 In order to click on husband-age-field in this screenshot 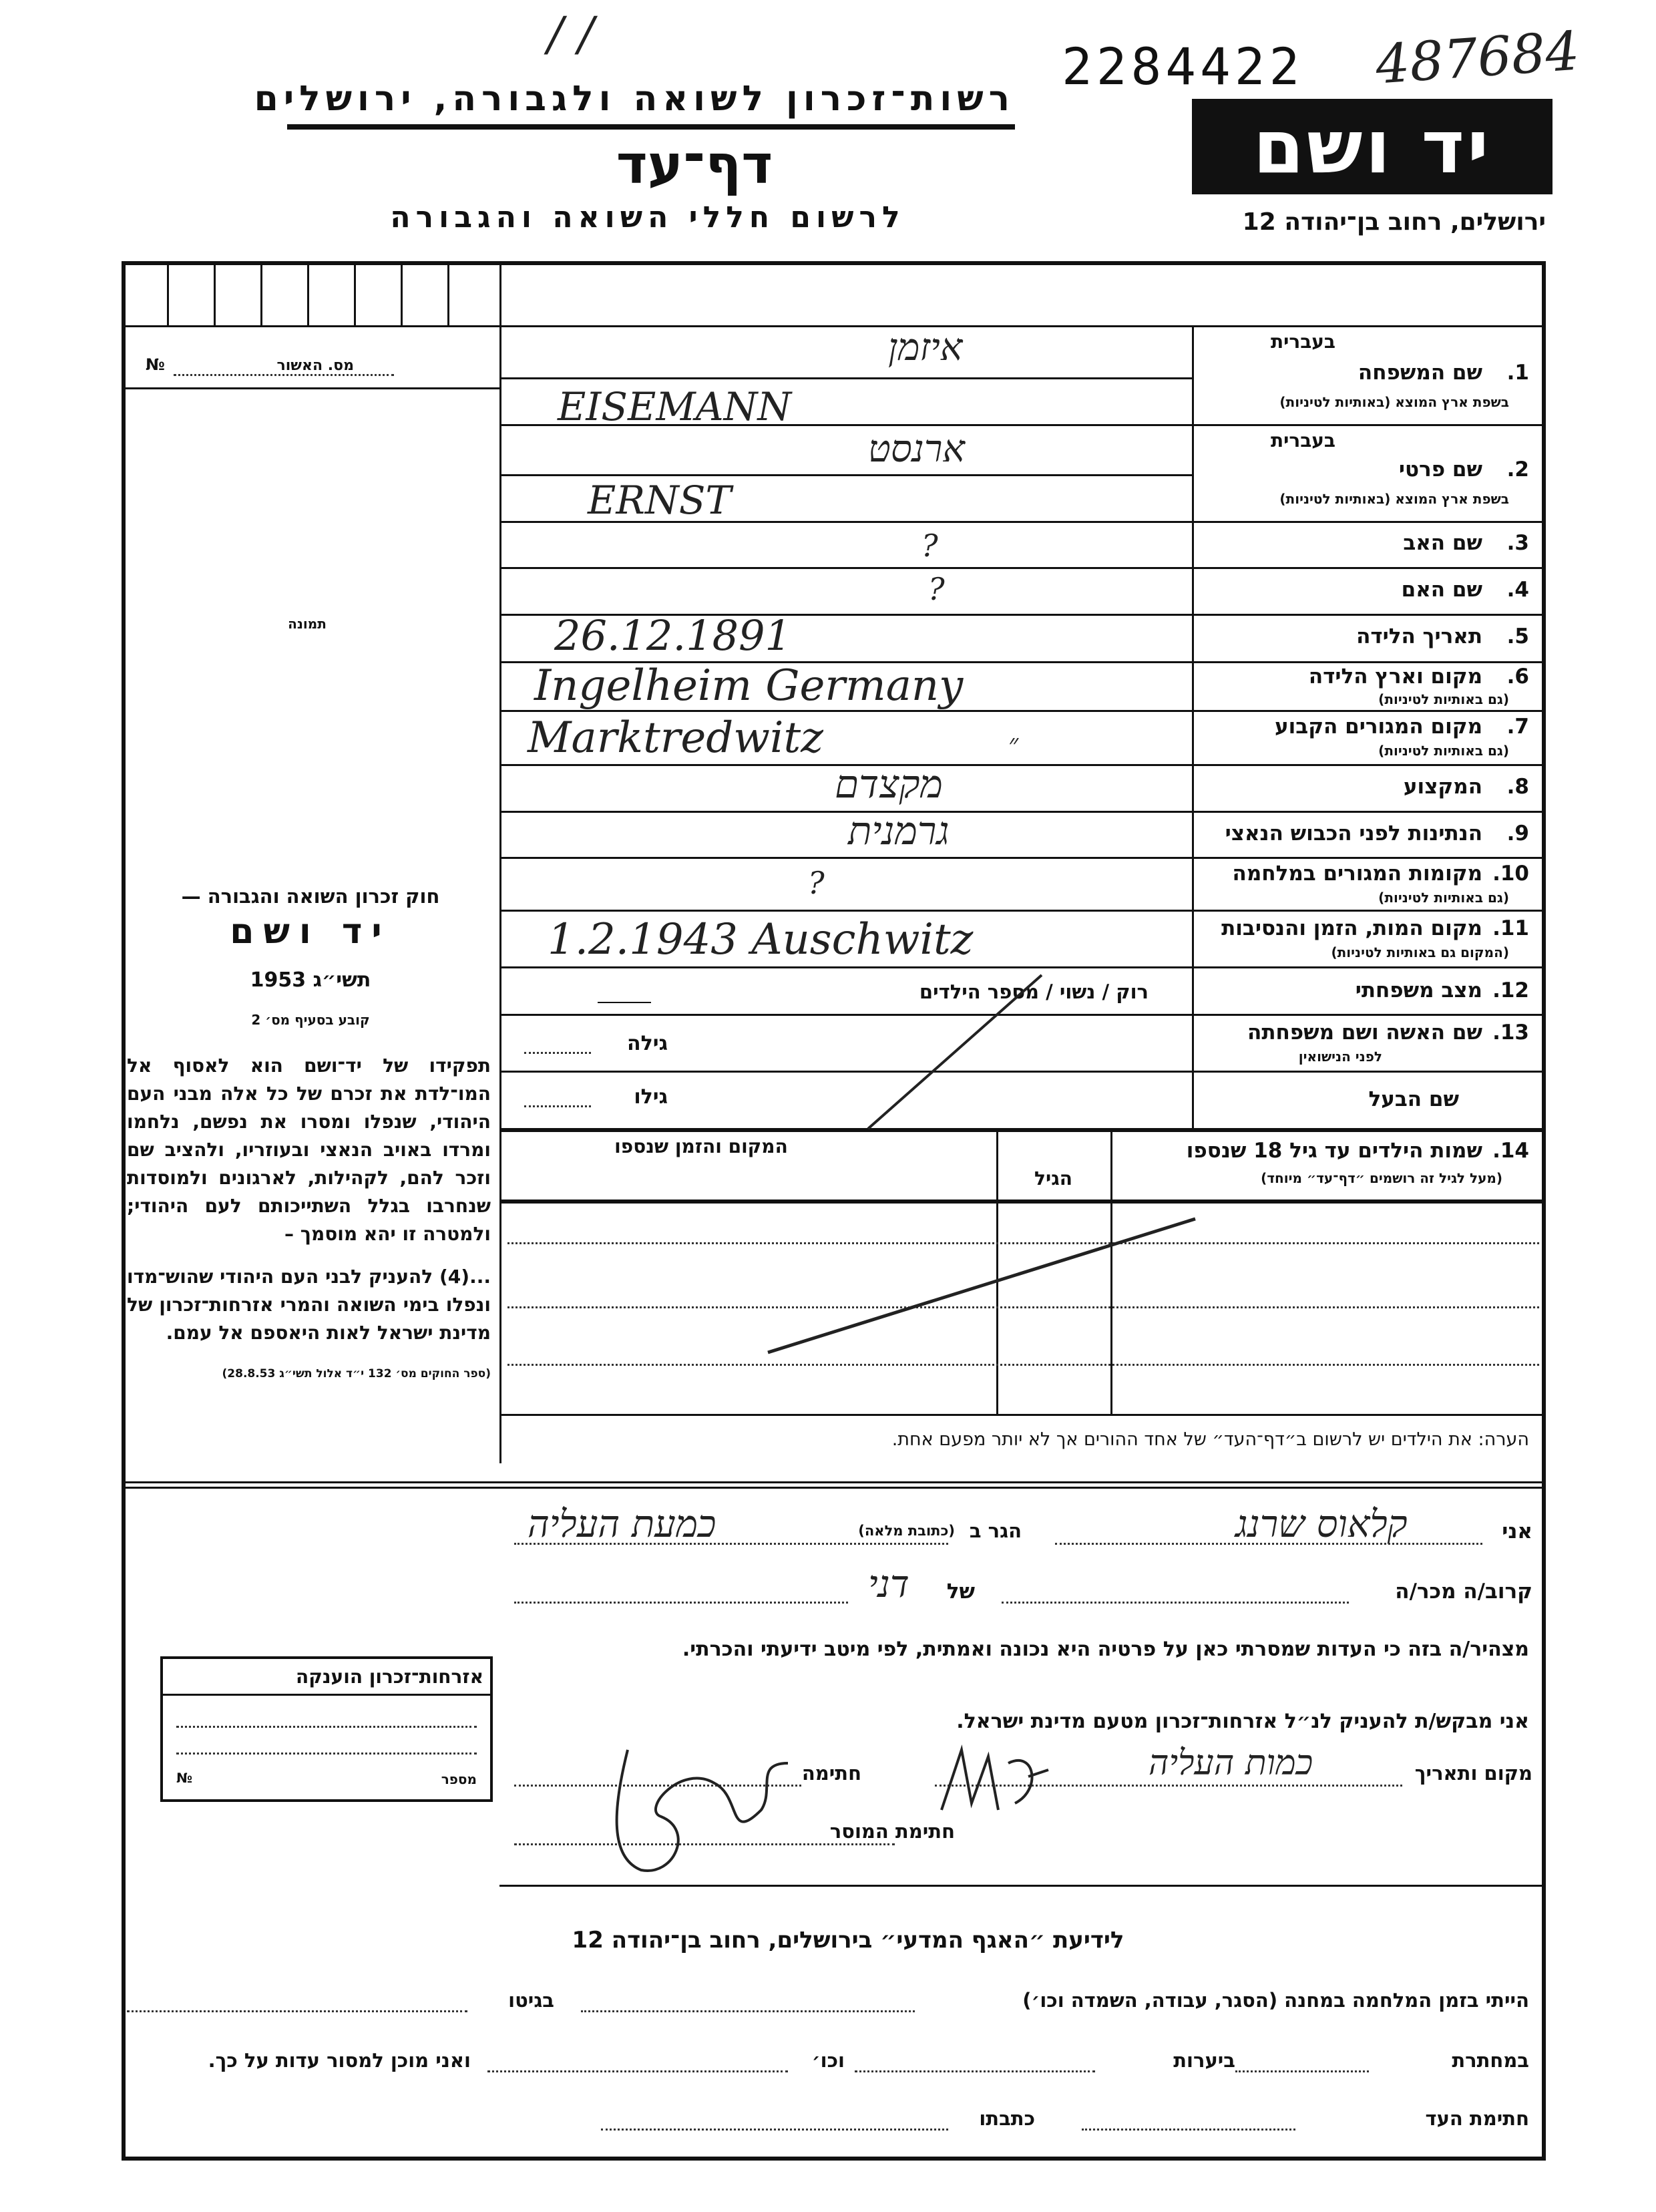, I will do `click(557, 1106)`.